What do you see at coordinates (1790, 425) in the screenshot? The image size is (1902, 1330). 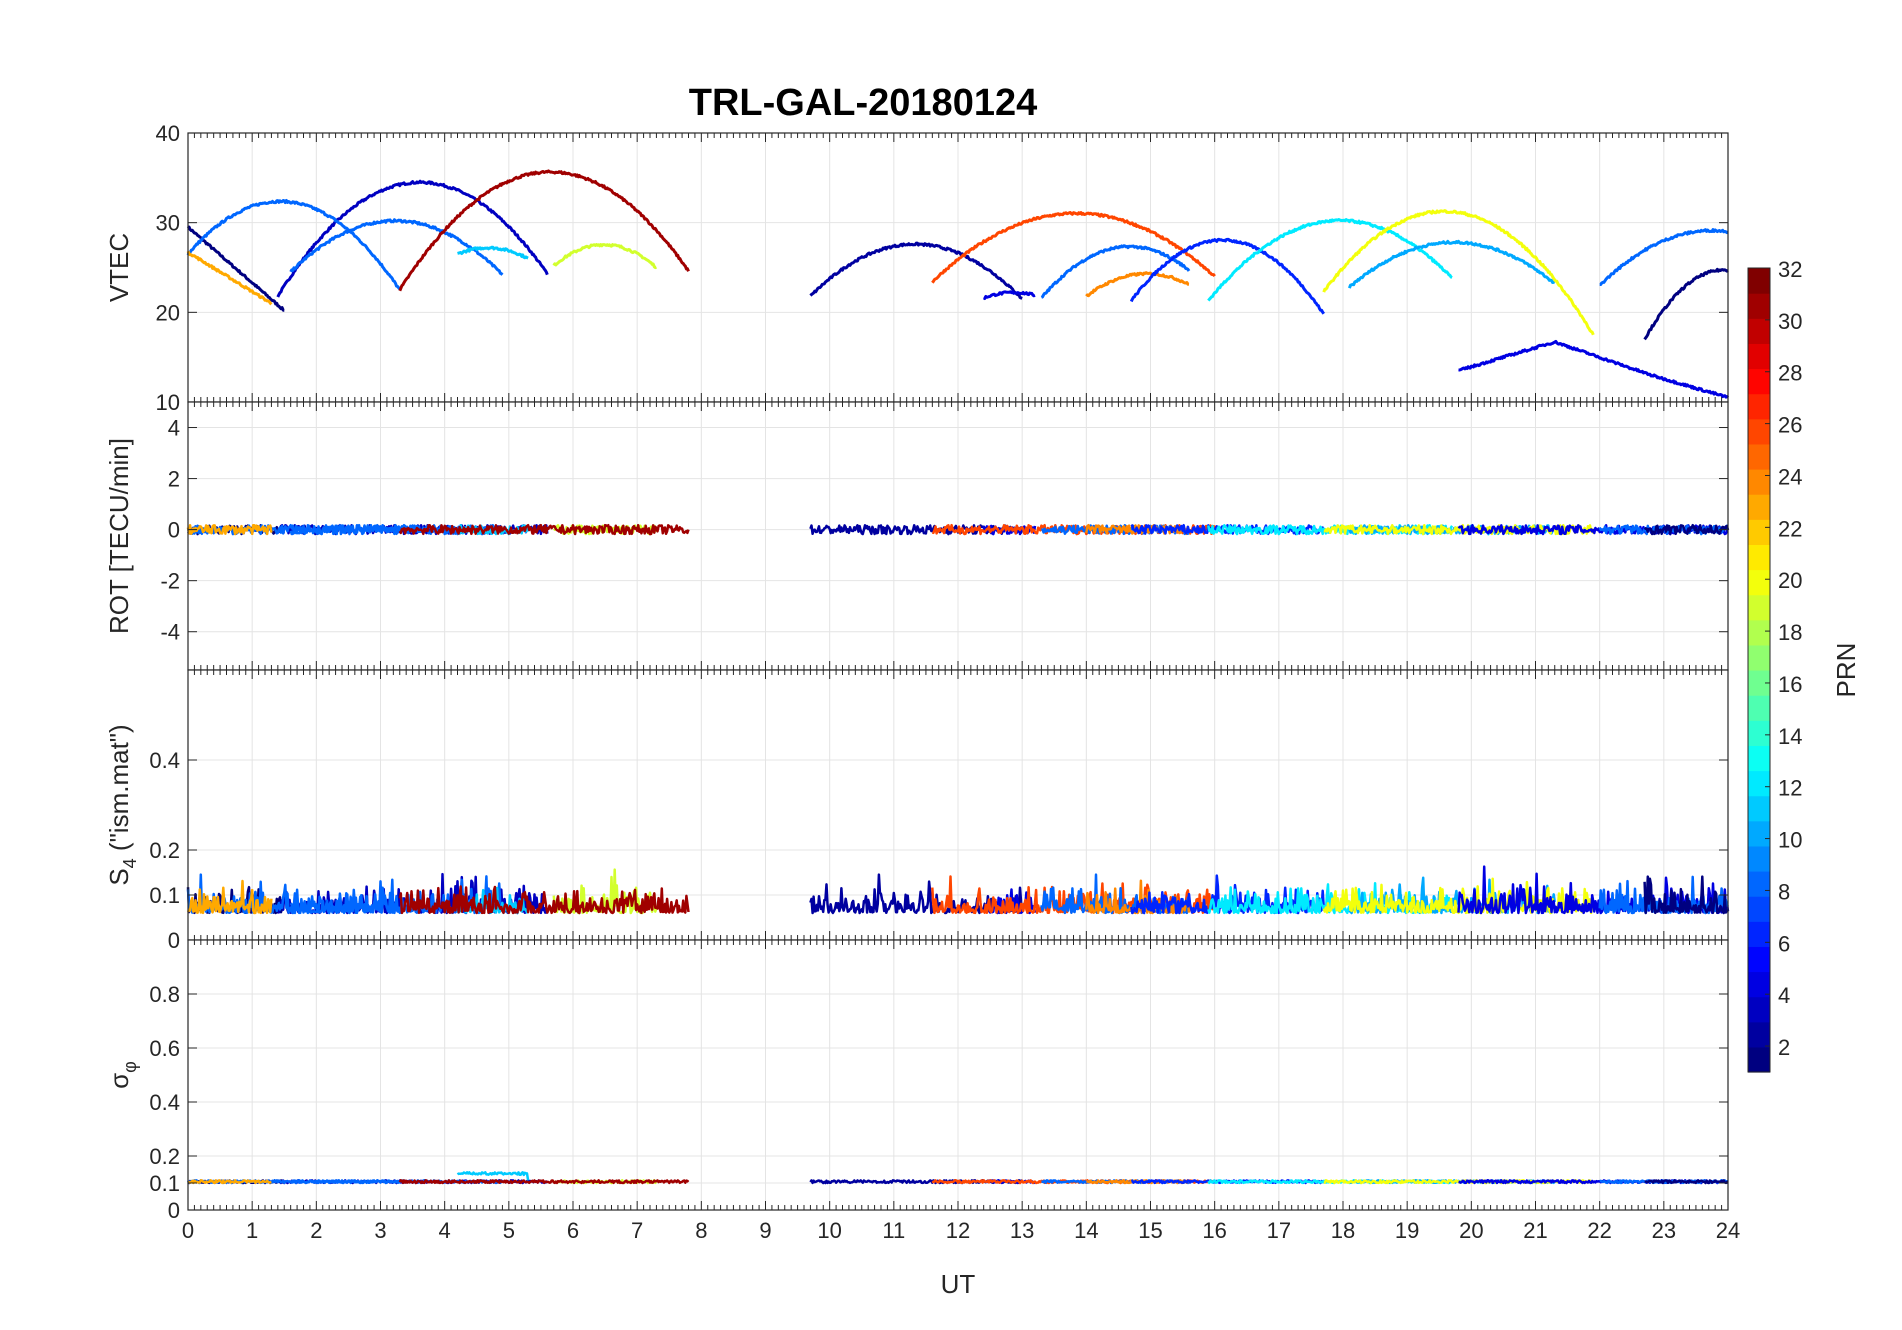 I see `colorbar-tick-label: 26` at bounding box center [1790, 425].